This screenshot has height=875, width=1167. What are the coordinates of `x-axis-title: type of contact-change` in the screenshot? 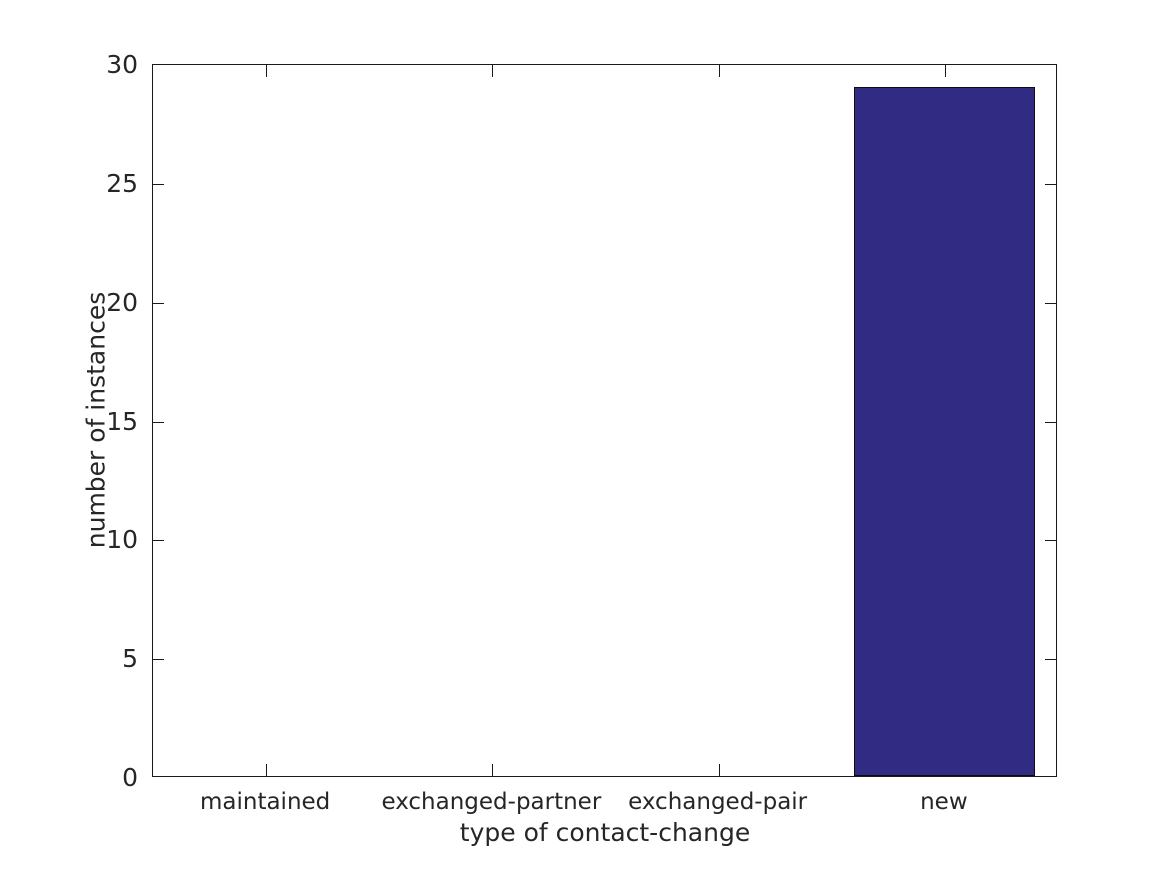 It's located at (605, 832).